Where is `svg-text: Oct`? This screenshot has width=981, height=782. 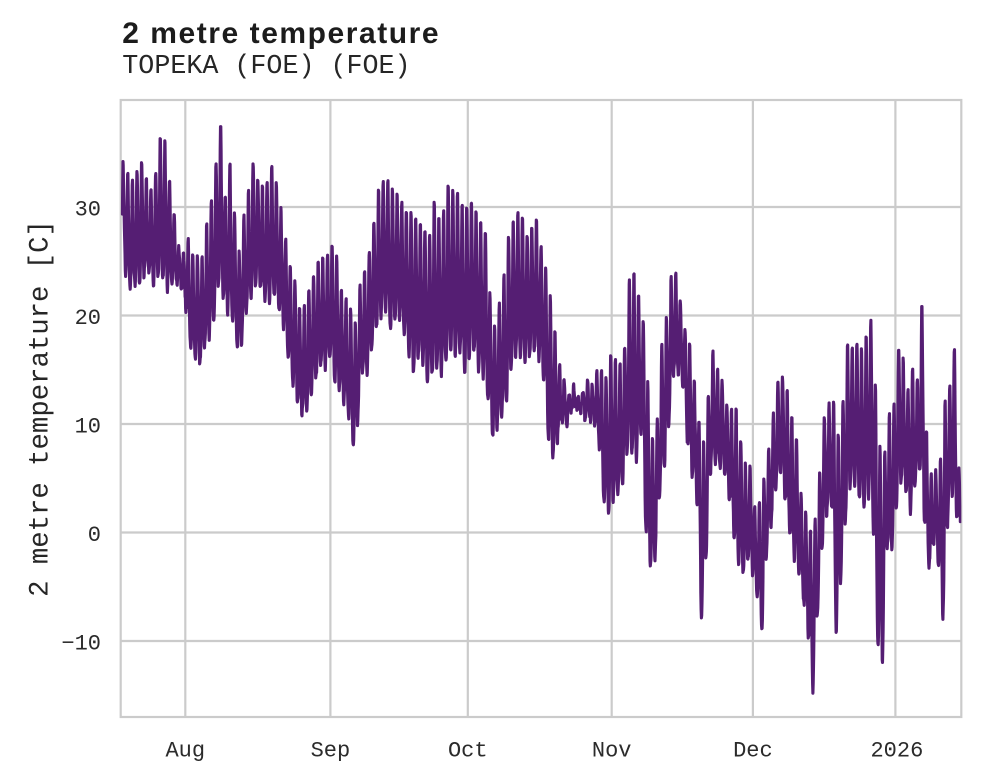
svg-text: Oct is located at coordinates (468, 750).